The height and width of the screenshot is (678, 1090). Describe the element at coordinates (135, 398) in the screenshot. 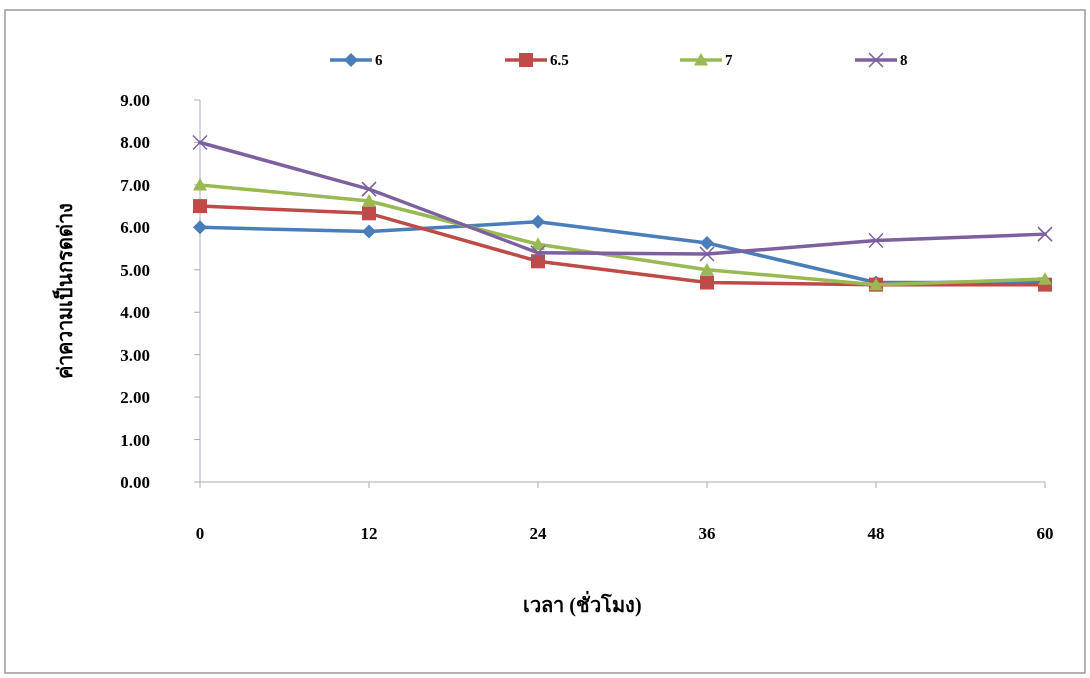

I see `y-tick-label: 2.00` at that location.